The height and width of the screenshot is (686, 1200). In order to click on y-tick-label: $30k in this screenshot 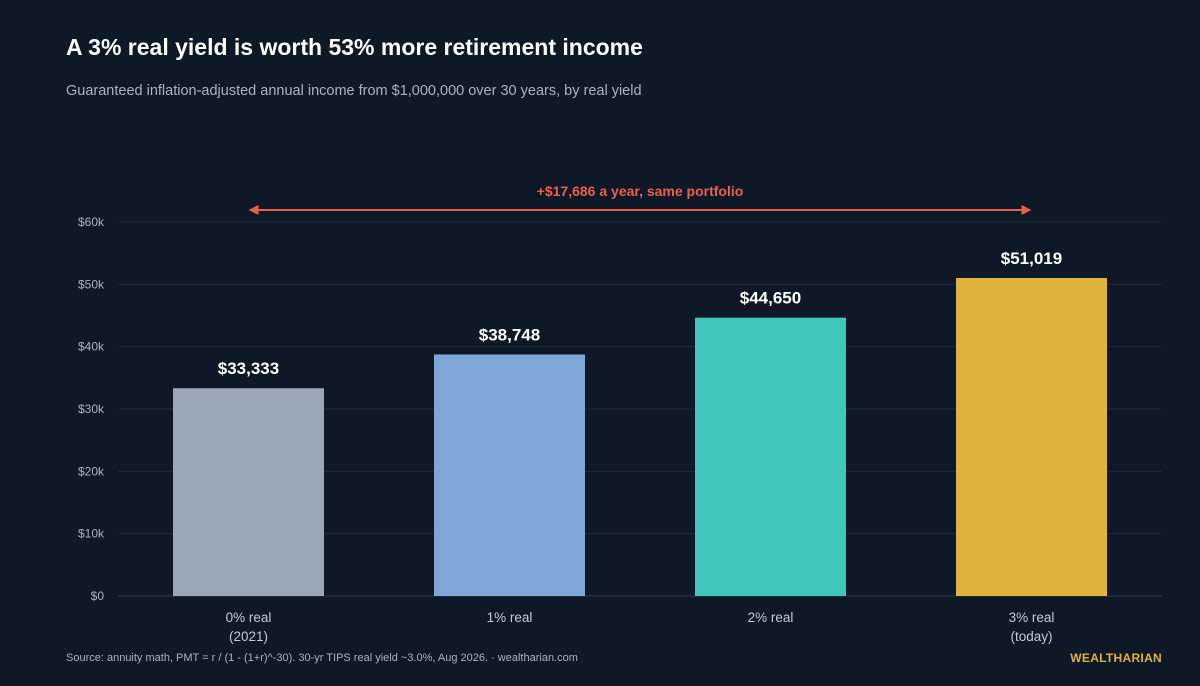, I will do `click(91, 409)`.